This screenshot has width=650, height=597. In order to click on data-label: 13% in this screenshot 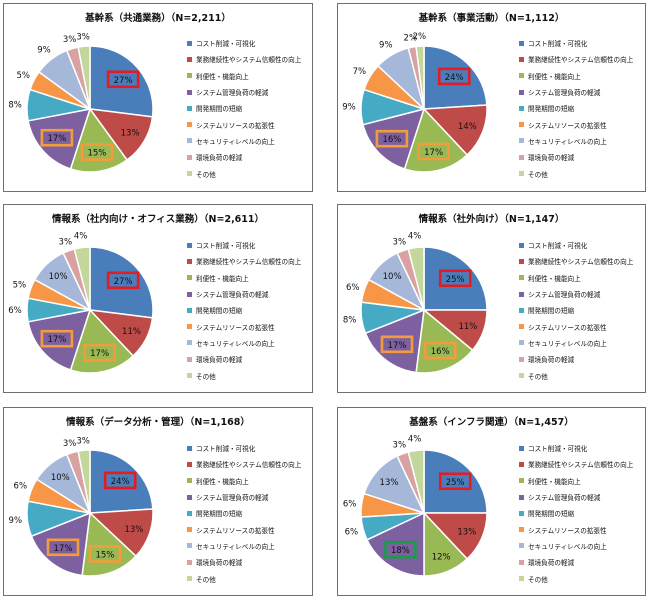, I will do `click(466, 533)`.